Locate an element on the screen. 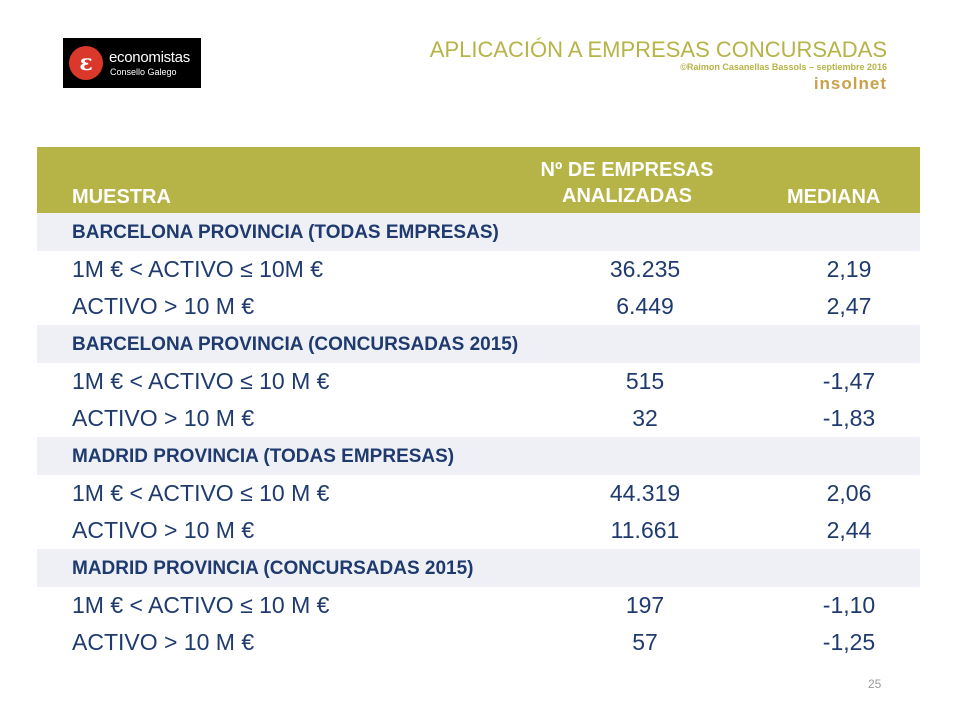 Image resolution: width=960 pixels, height=720 pixels. group-header: MADRID PROVINCIA (CONCURSADAS 2015) is located at coordinates (478, 568).